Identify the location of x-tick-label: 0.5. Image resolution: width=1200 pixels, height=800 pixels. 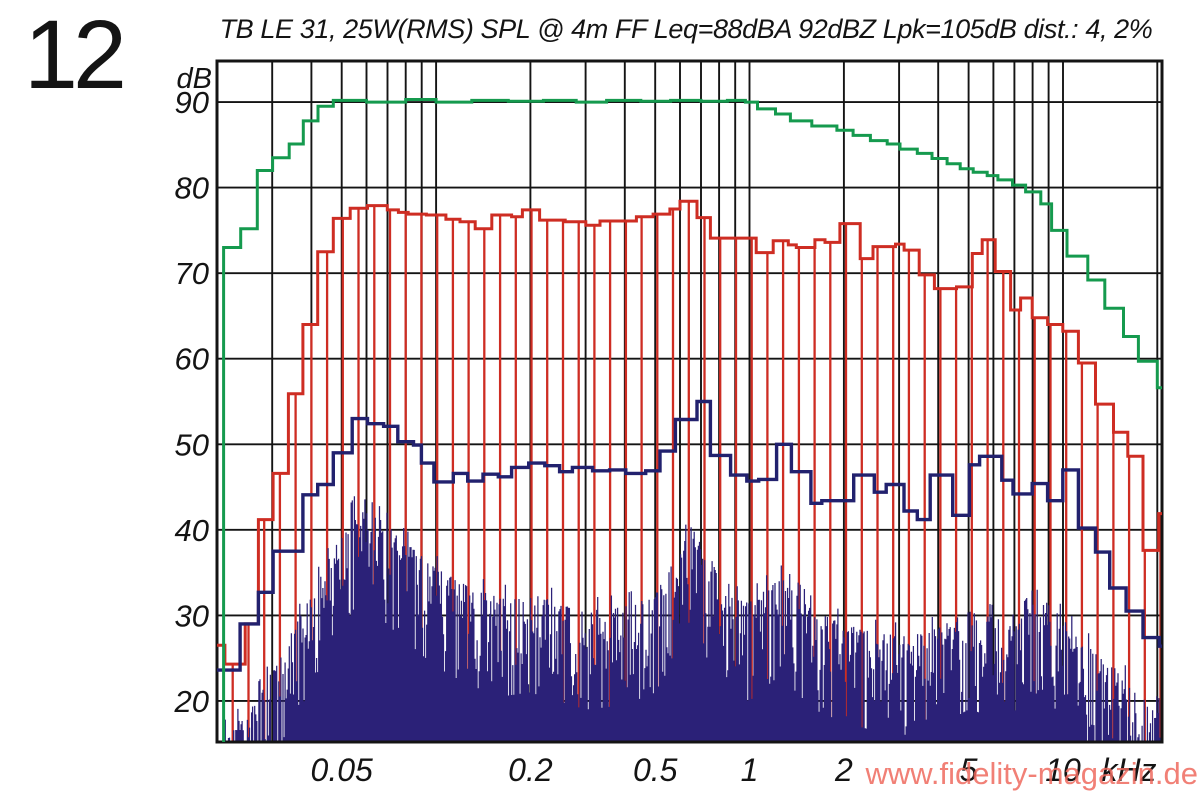
(655, 770).